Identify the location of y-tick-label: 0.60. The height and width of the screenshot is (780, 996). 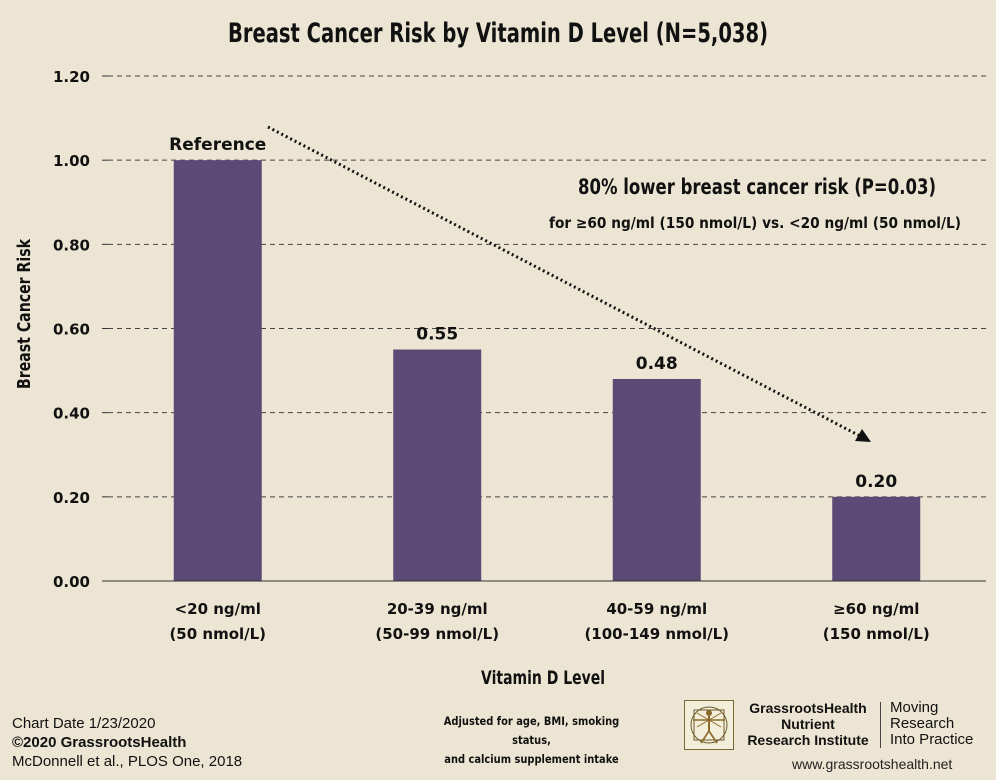
(71, 330).